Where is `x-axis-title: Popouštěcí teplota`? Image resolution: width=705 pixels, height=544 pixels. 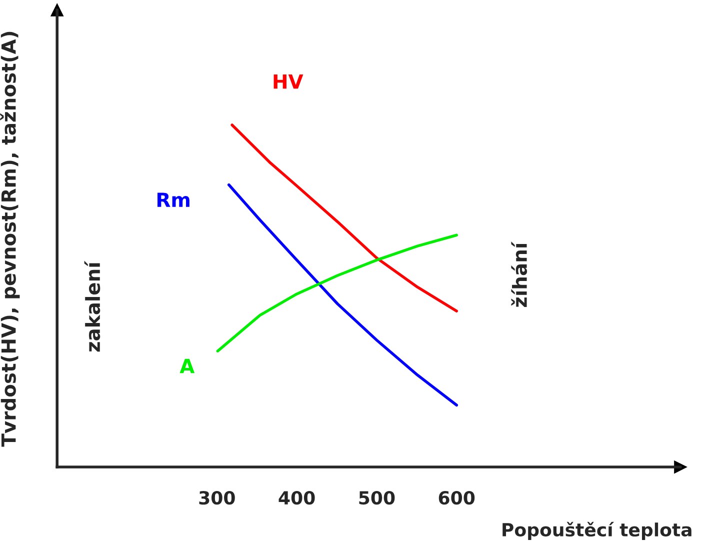 x-axis-title: Popouštěcí teplota is located at coordinates (597, 531).